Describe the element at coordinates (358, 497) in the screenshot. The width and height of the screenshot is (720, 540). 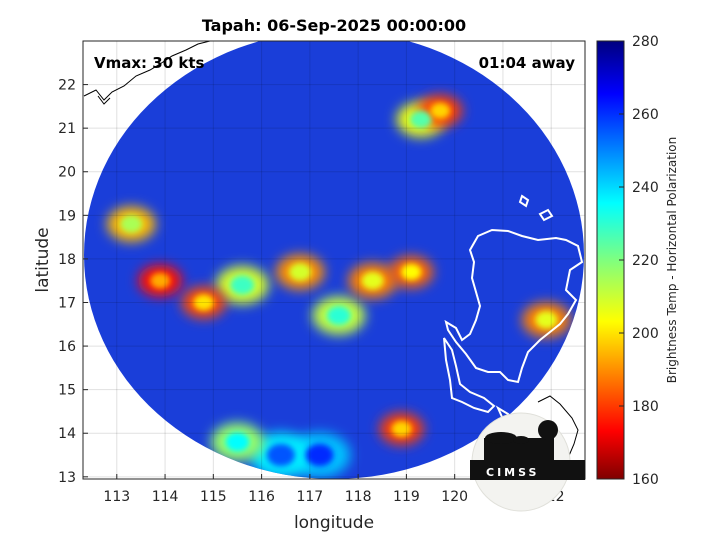
I see `x-tick-label: 118` at that location.